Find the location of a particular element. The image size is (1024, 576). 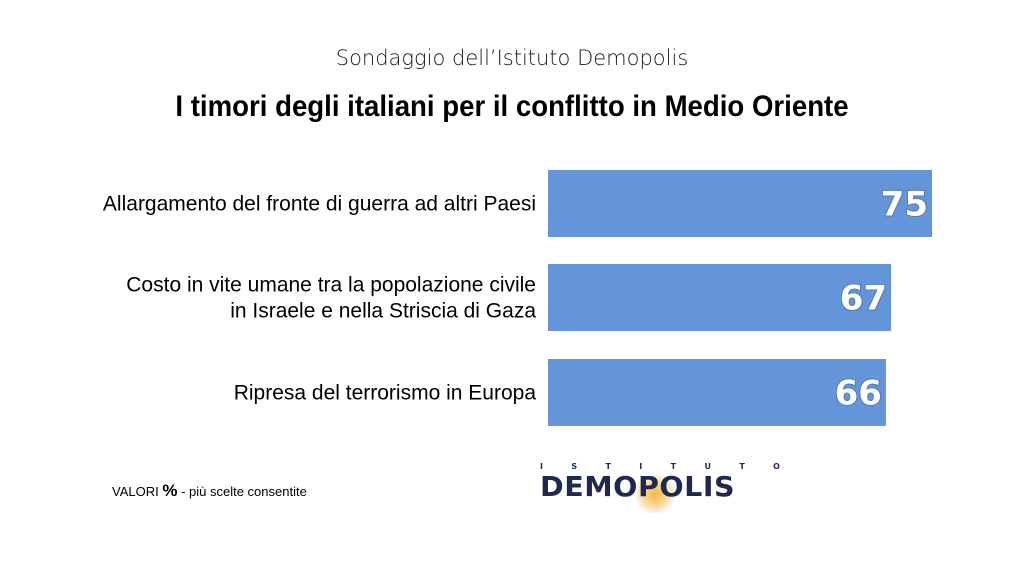

footnote-suffix: - più scelte consentite is located at coordinates (242, 491).